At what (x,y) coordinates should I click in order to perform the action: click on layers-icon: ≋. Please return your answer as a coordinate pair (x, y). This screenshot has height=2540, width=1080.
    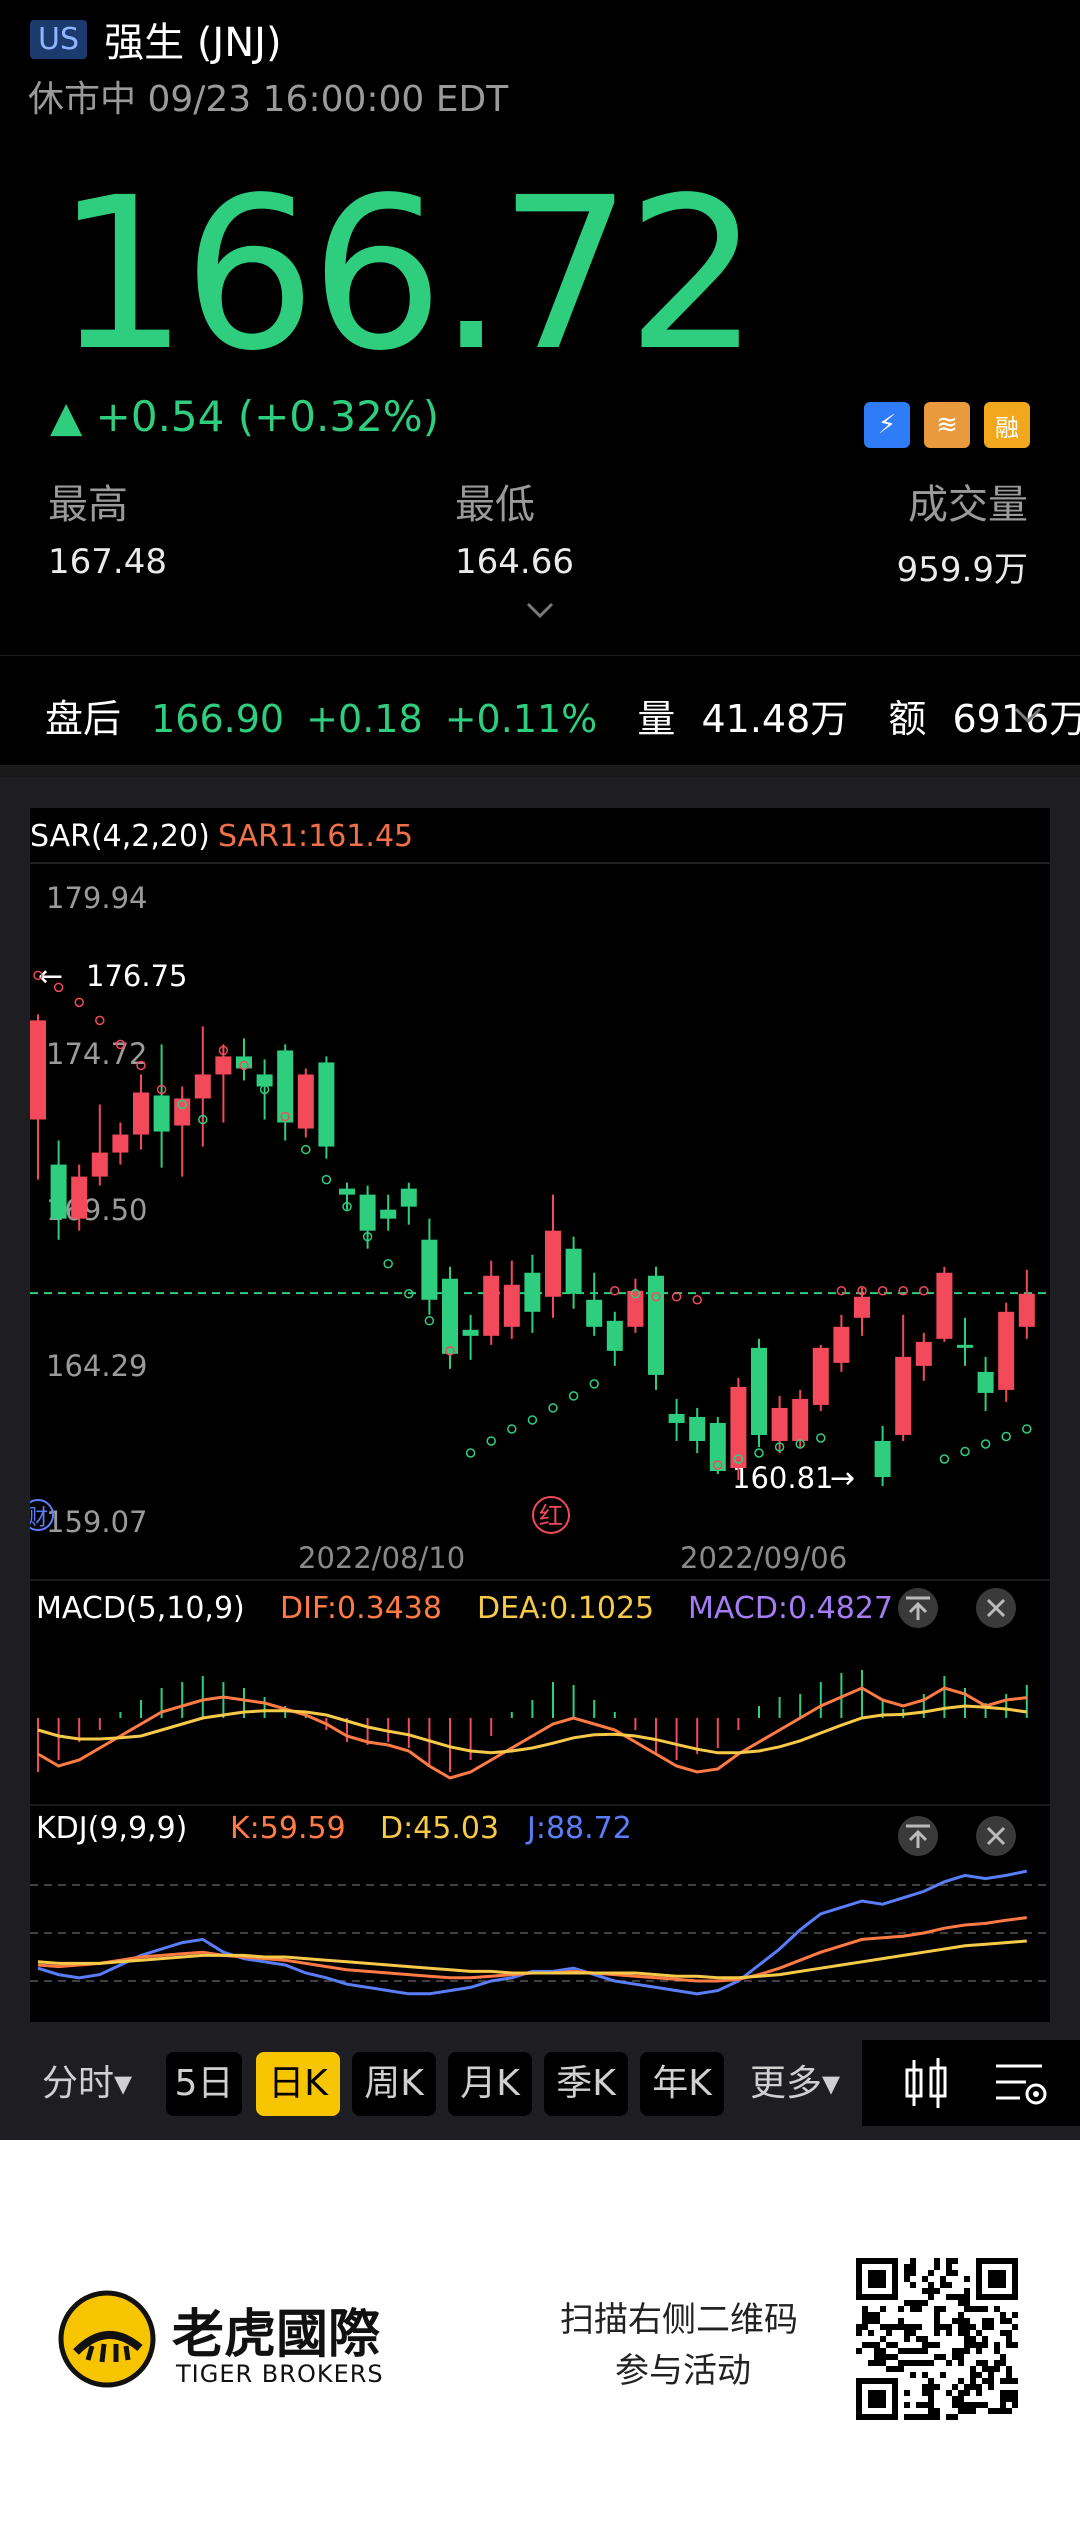
    Looking at the image, I should click on (947, 425).